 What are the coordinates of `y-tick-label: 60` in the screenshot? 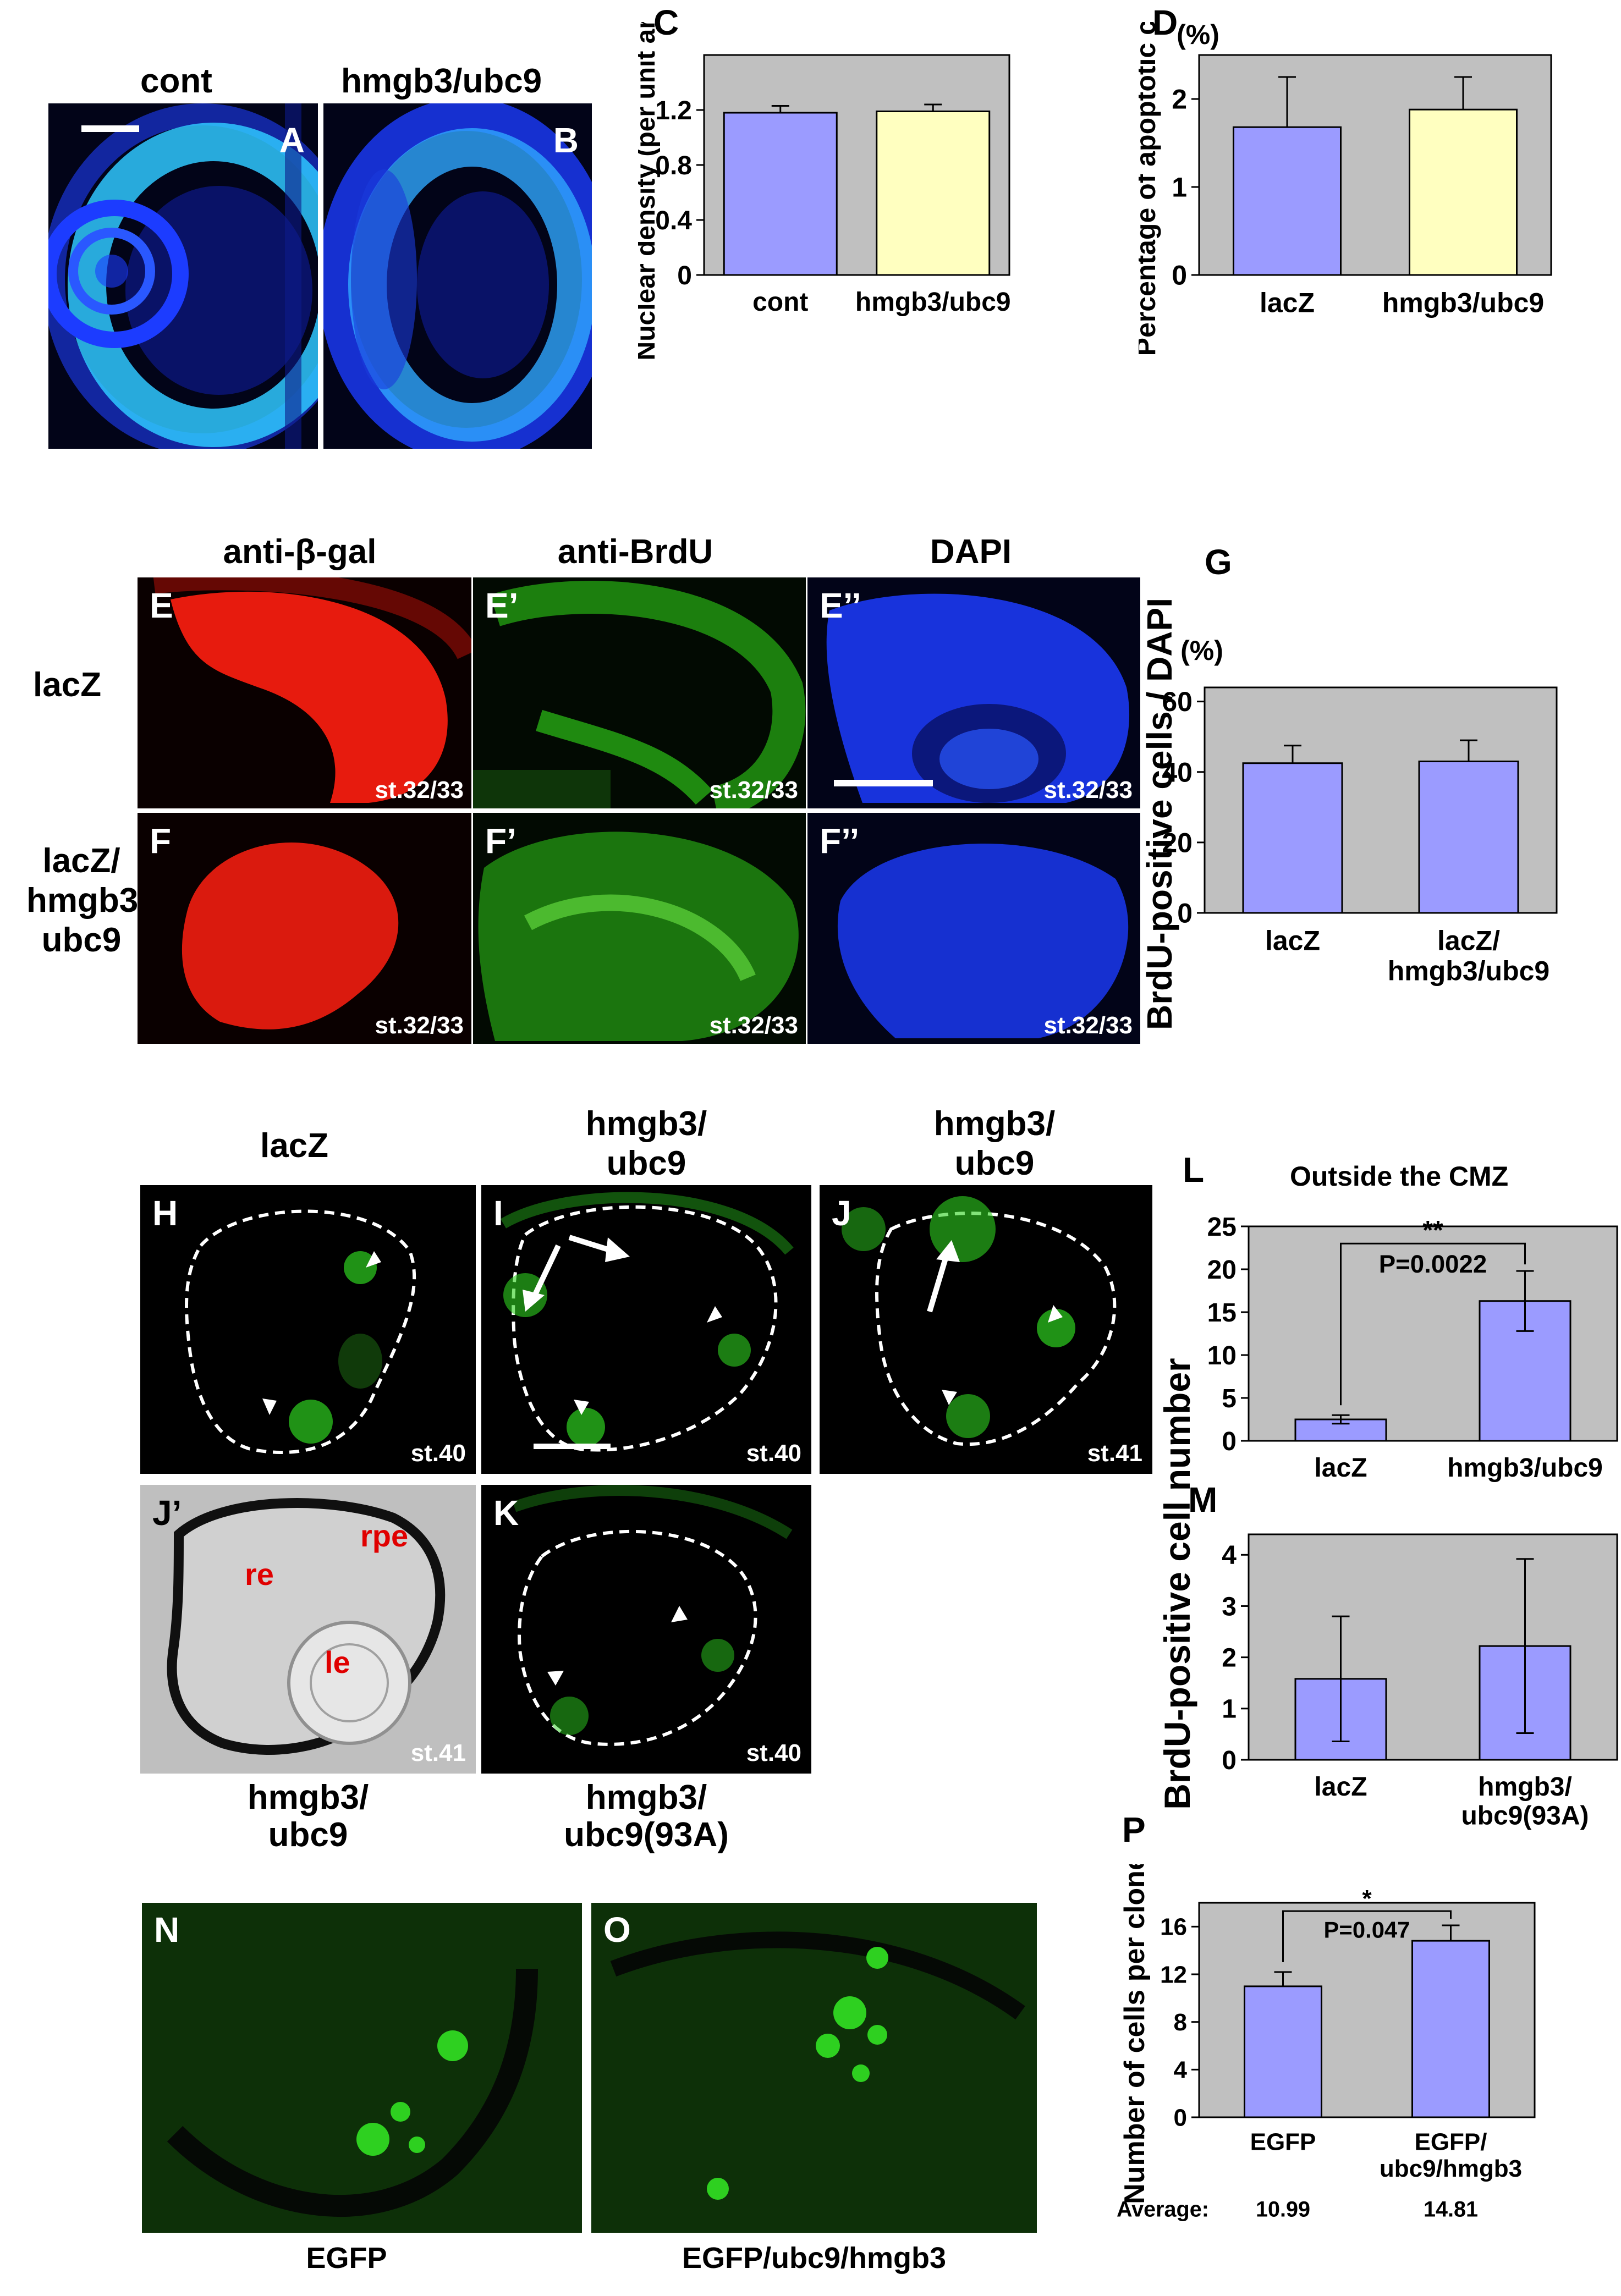 It's located at (1177, 701).